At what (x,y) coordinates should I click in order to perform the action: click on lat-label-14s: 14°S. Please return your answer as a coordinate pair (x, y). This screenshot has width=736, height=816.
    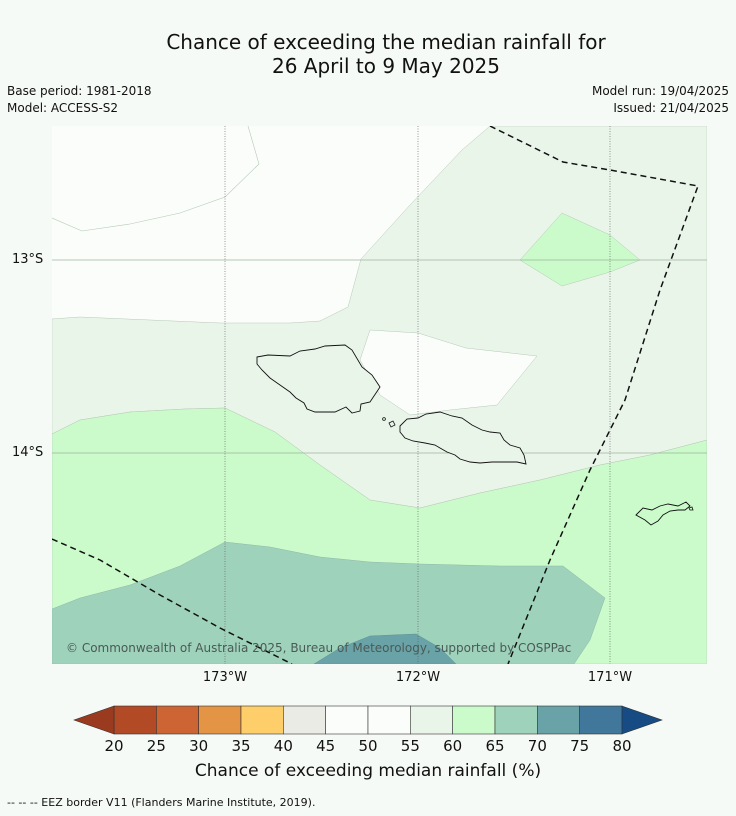
    Looking at the image, I should click on (28, 452).